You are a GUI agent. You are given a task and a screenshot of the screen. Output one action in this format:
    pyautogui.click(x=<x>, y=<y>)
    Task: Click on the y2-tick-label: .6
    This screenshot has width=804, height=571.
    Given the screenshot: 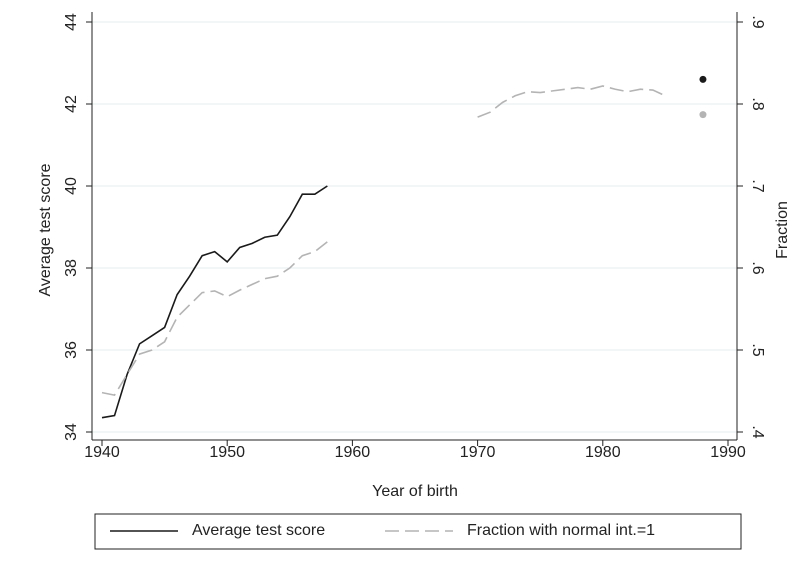 What is the action you would take?
    pyautogui.click(x=757, y=267)
    